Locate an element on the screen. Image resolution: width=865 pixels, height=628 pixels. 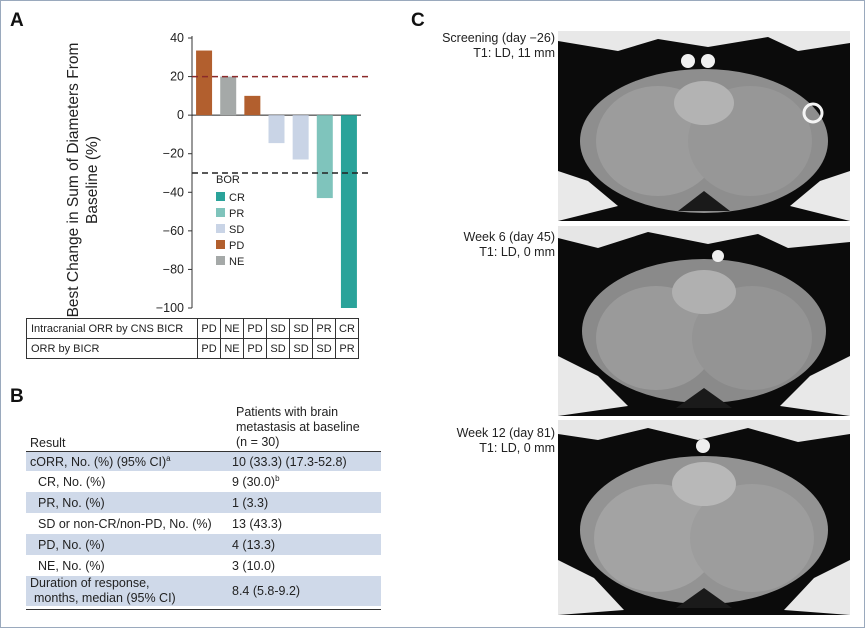
results-value: 9 (30.0)b is located at coordinates (256, 481).